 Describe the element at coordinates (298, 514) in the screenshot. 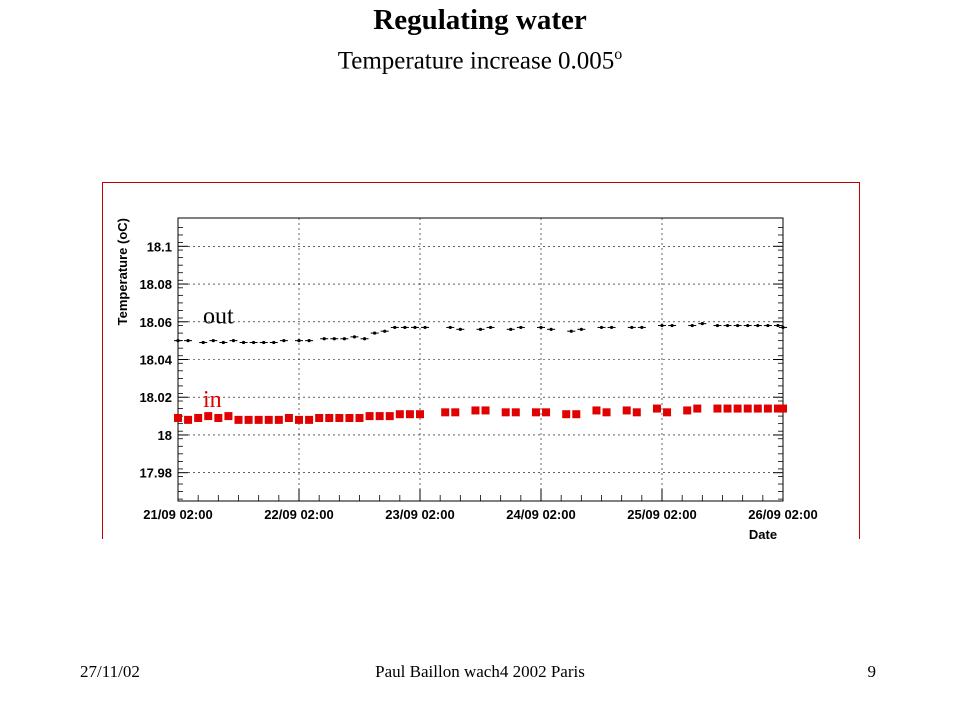

I see `x-tick-label: 22/09 02:00` at that location.